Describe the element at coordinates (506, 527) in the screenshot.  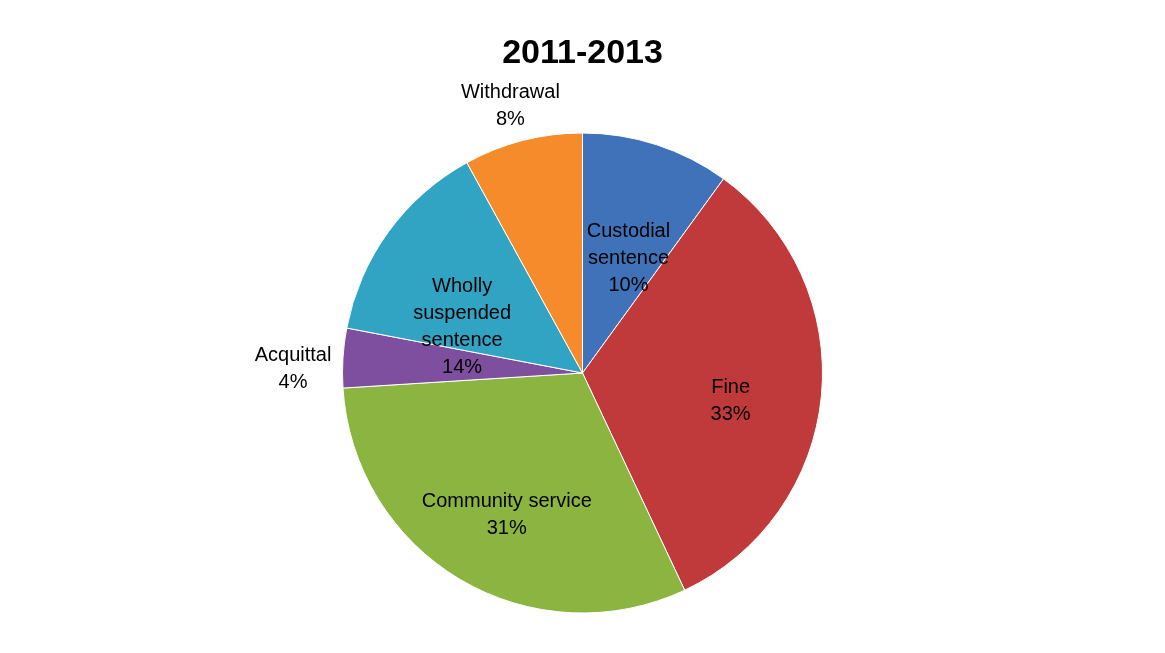
I see `data-label: 31%` at that location.